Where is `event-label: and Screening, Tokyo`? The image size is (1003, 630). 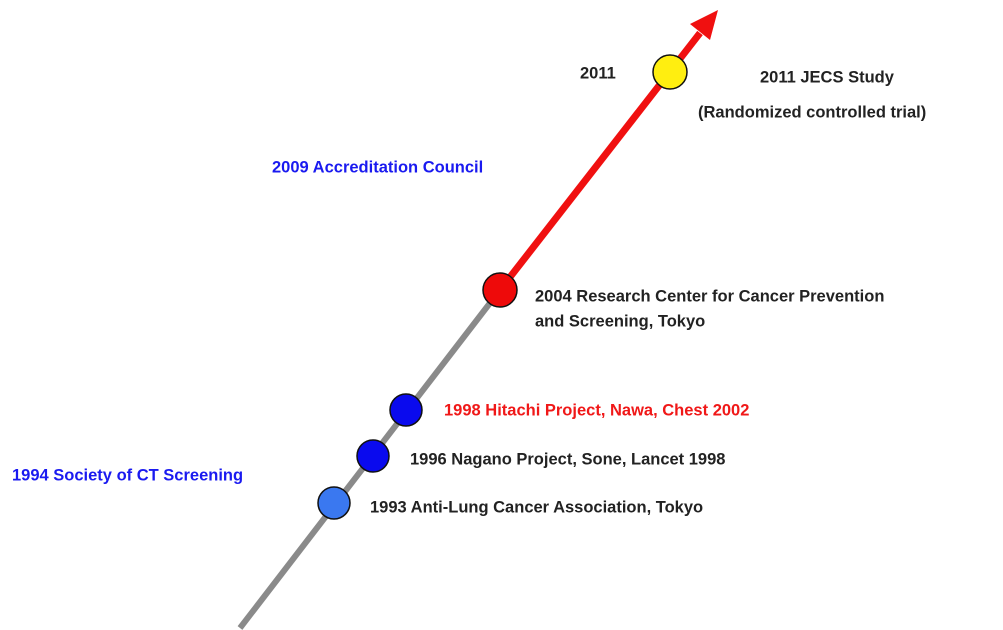
event-label: and Screening, Tokyo is located at coordinates (620, 321).